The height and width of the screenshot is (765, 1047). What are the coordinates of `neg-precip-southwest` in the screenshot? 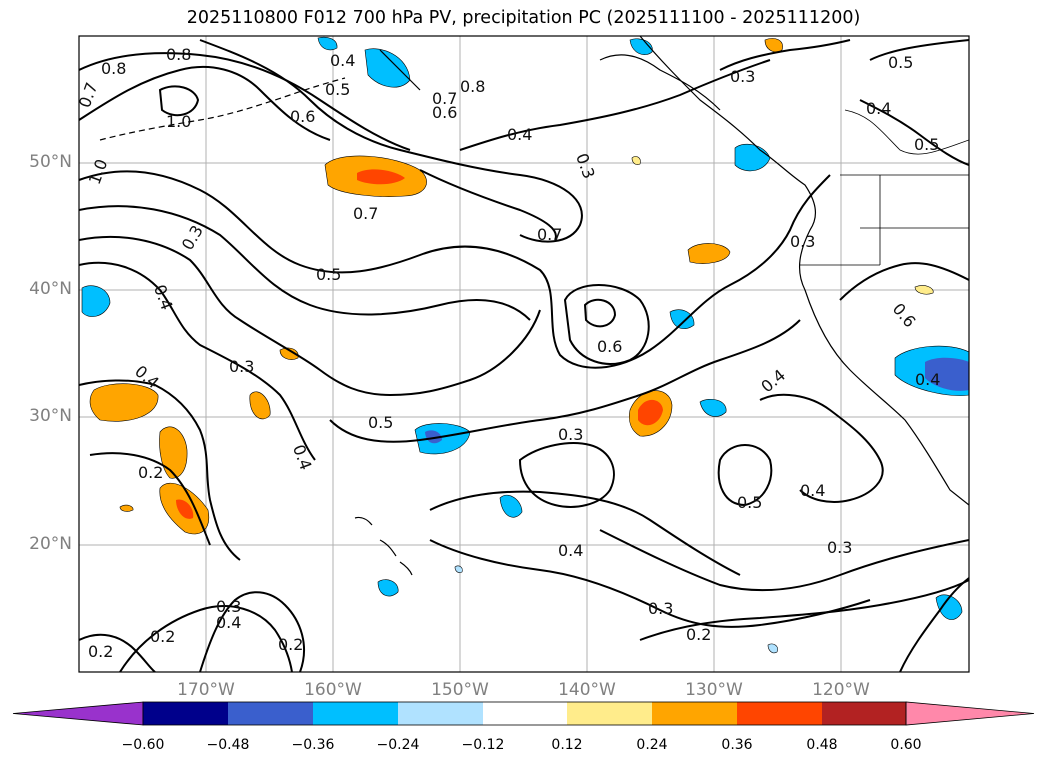 It's located at (388, 588).